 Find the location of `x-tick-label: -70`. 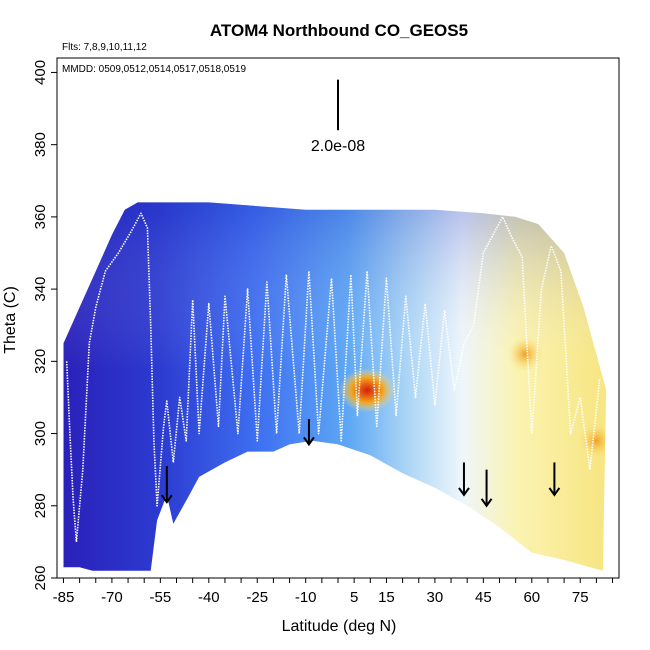

x-tick-label: -70 is located at coordinates (112, 597).